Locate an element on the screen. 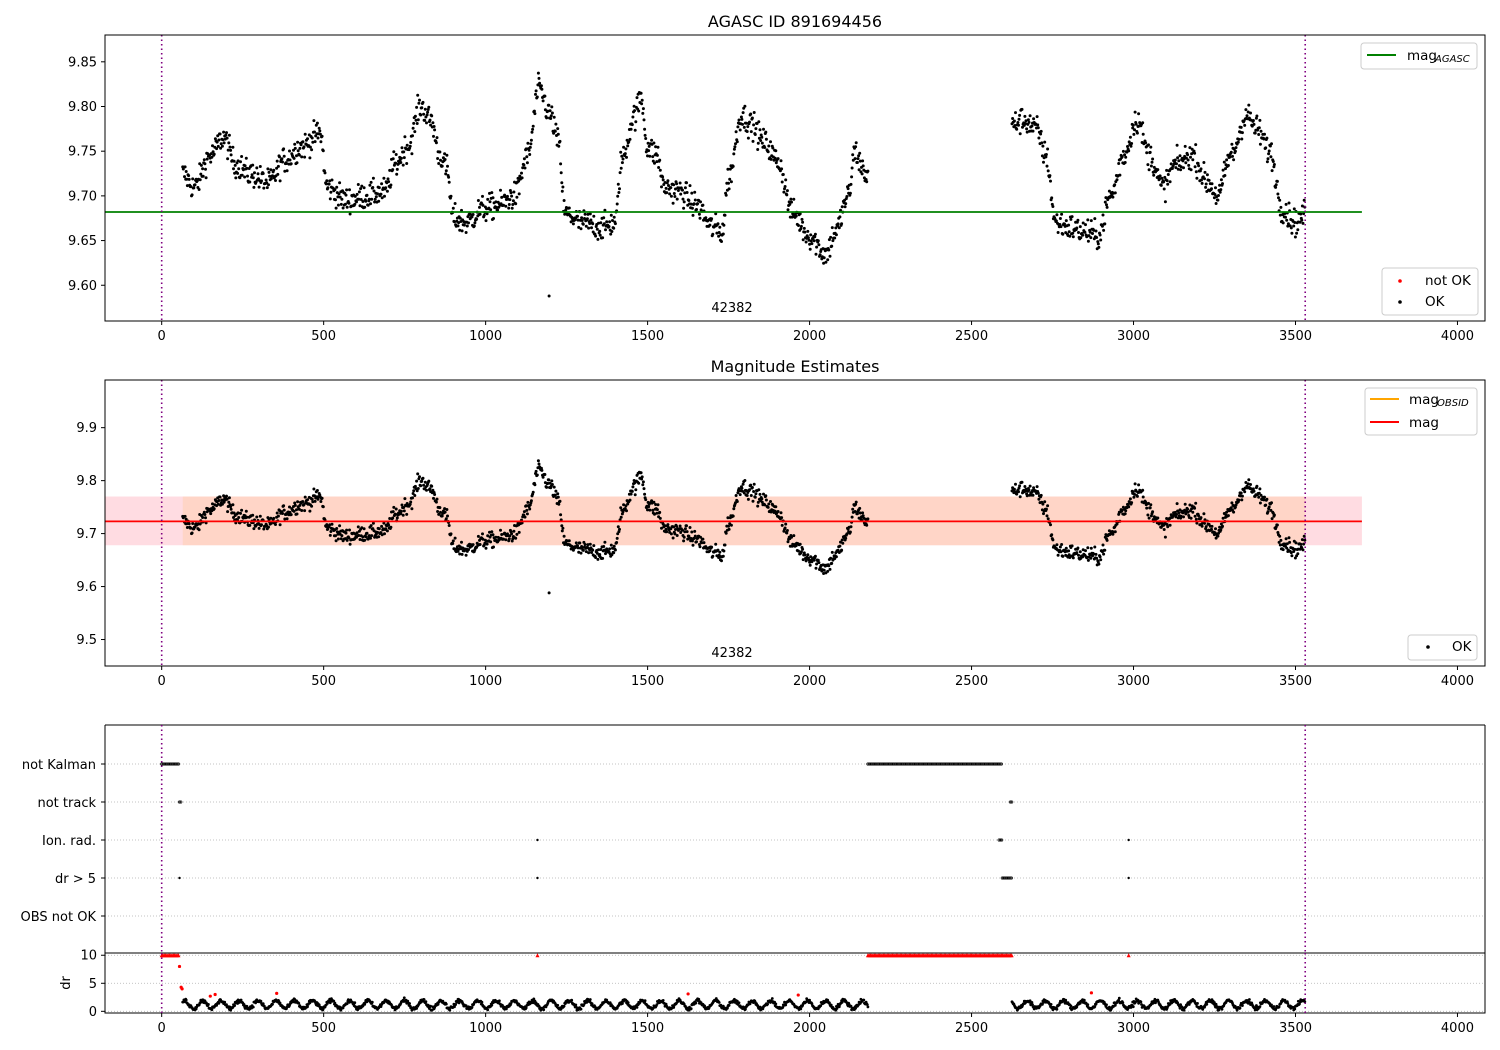 The height and width of the screenshot is (1050, 1500). flag-point is located at coordinates (179, 802).